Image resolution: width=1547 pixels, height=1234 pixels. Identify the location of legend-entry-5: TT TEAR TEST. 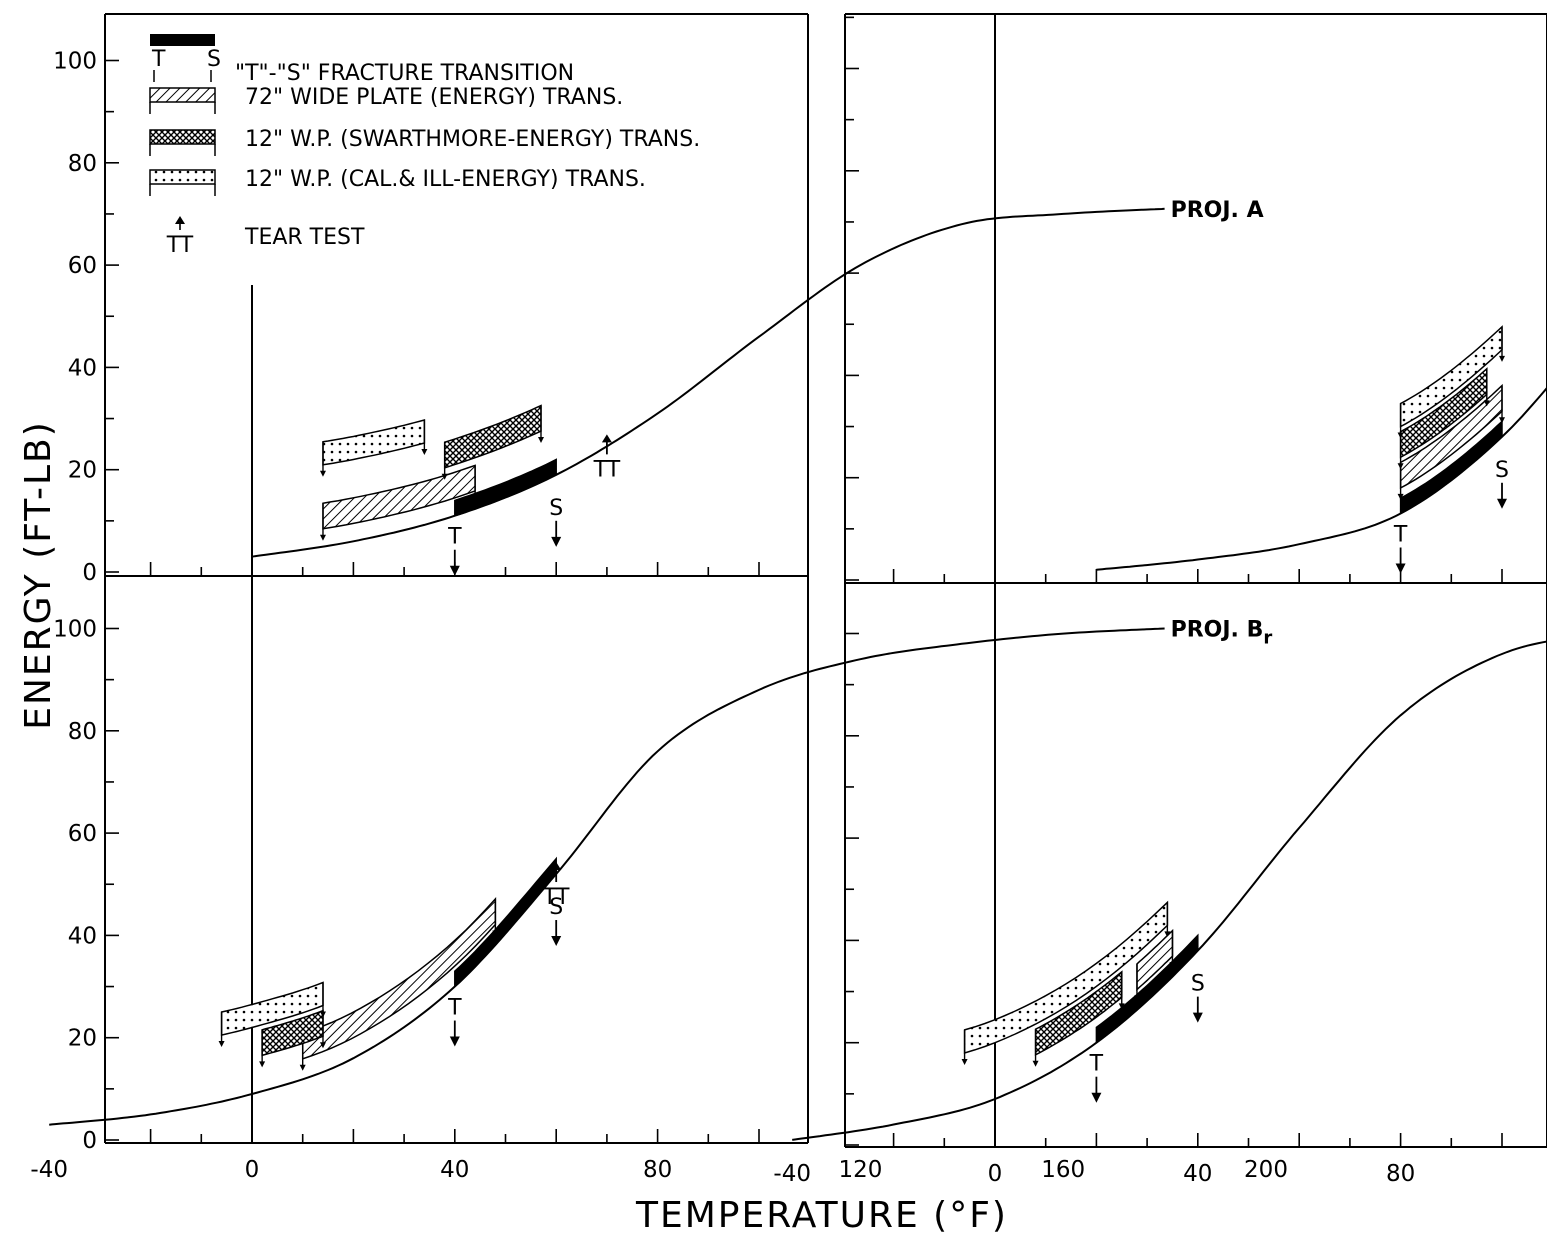
(265, 237).